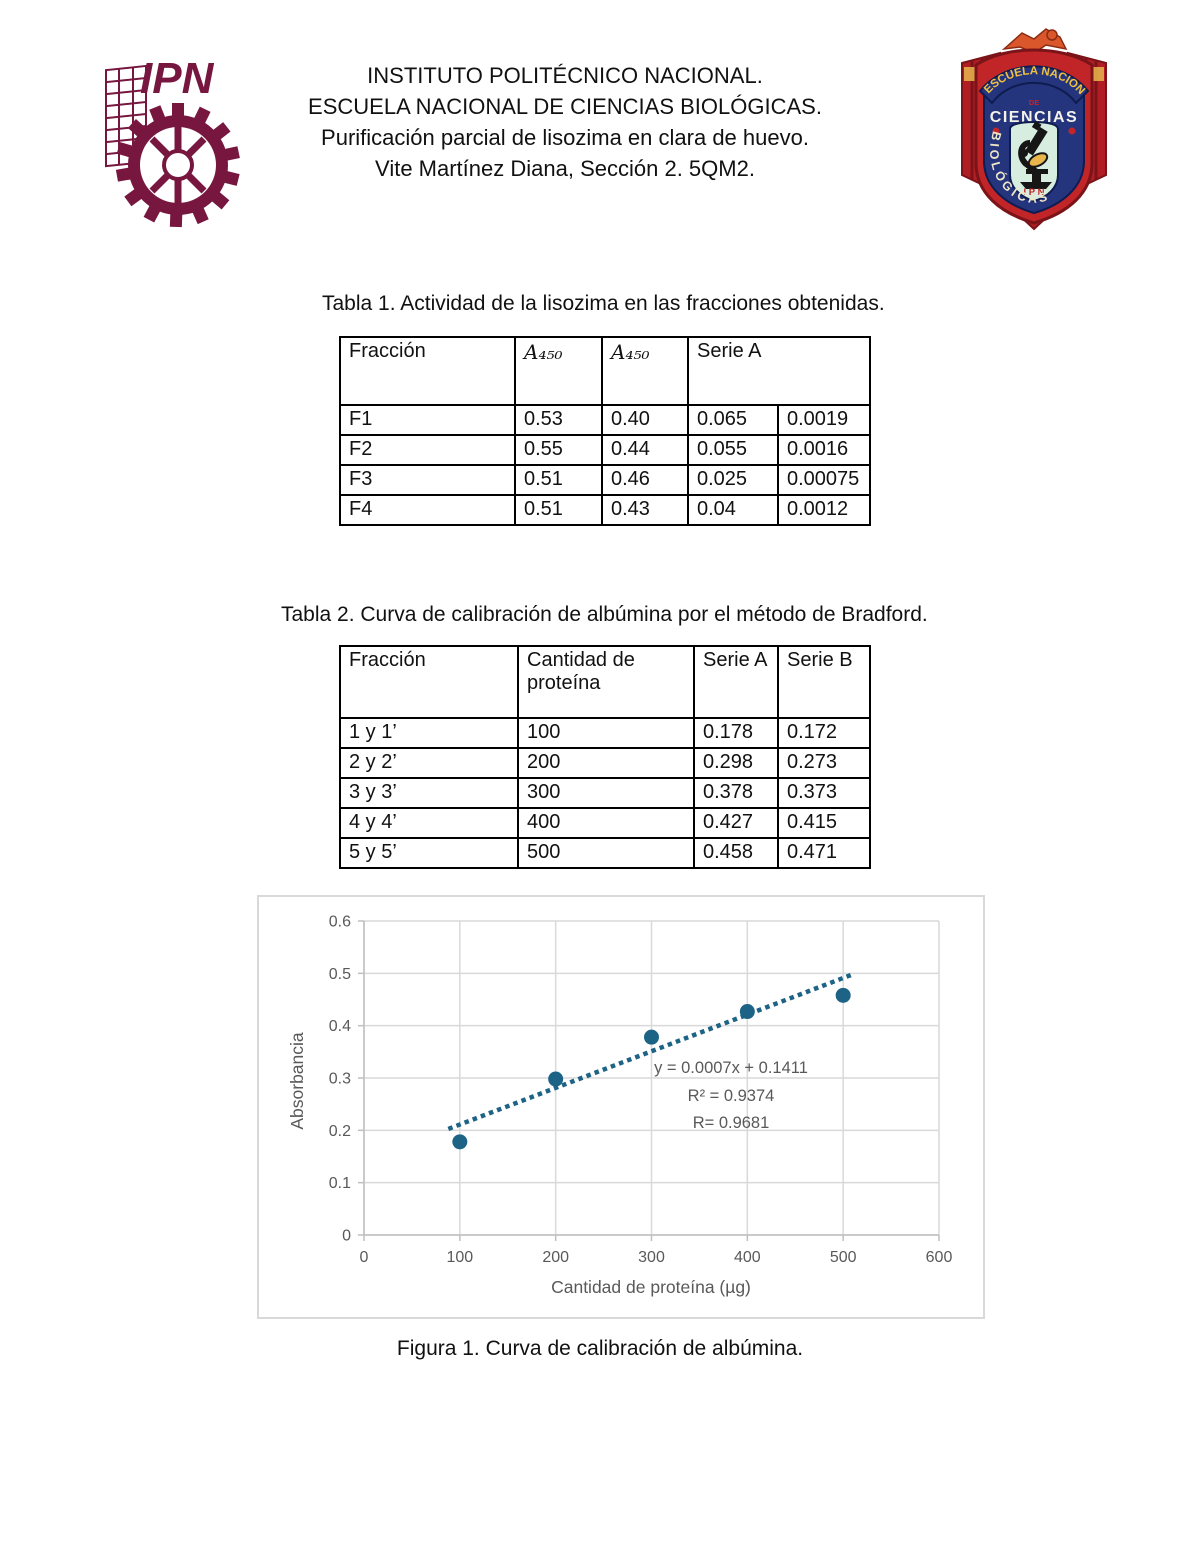 Image resolution: width=1200 pixels, height=1553 pixels. Describe the element at coordinates (939, 1257) in the screenshot. I see `x-tick-label: 600` at that location.